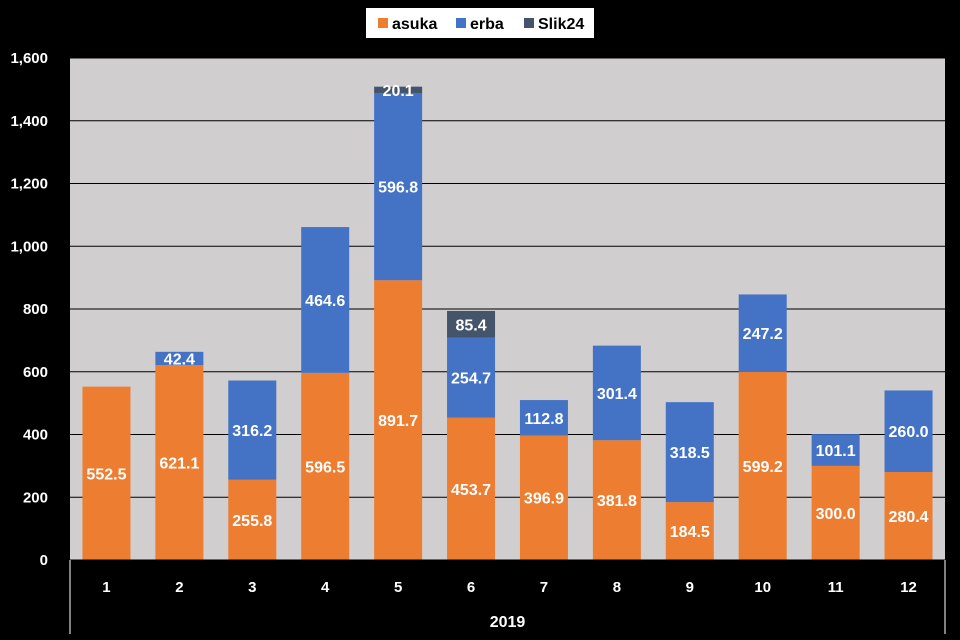 This screenshot has height=640, width=960. Describe the element at coordinates (179, 587) in the screenshot. I see `x-tick-label: 2` at that location.